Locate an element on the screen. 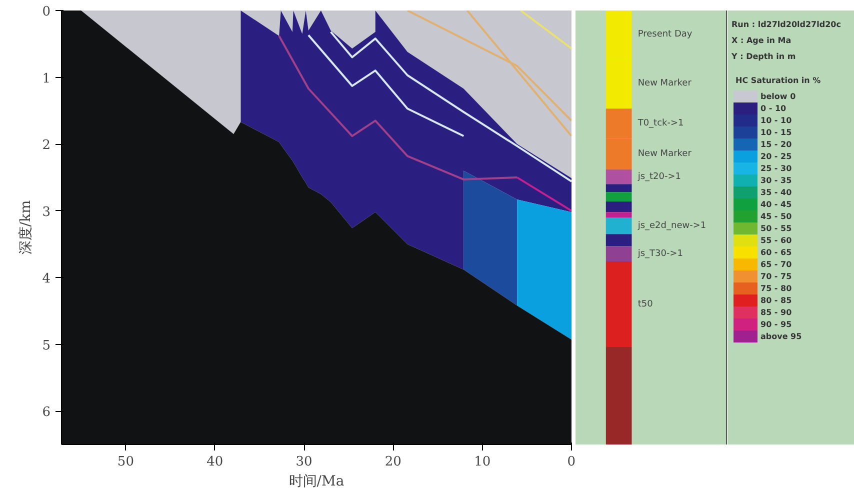 The height and width of the screenshot is (502, 854). series-label: js_T30->1 is located at coordinates (659, 253).